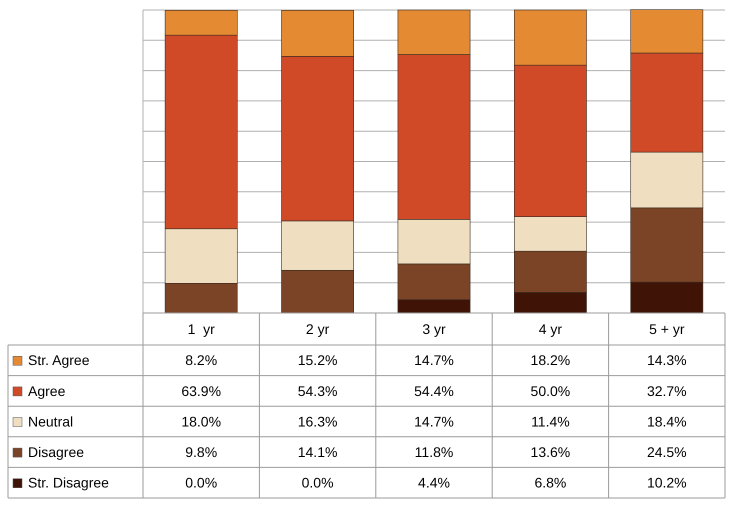 The width and height of the screenshot is (732, 511). I want to click on data-label: 14.3%, so click(666, 360).